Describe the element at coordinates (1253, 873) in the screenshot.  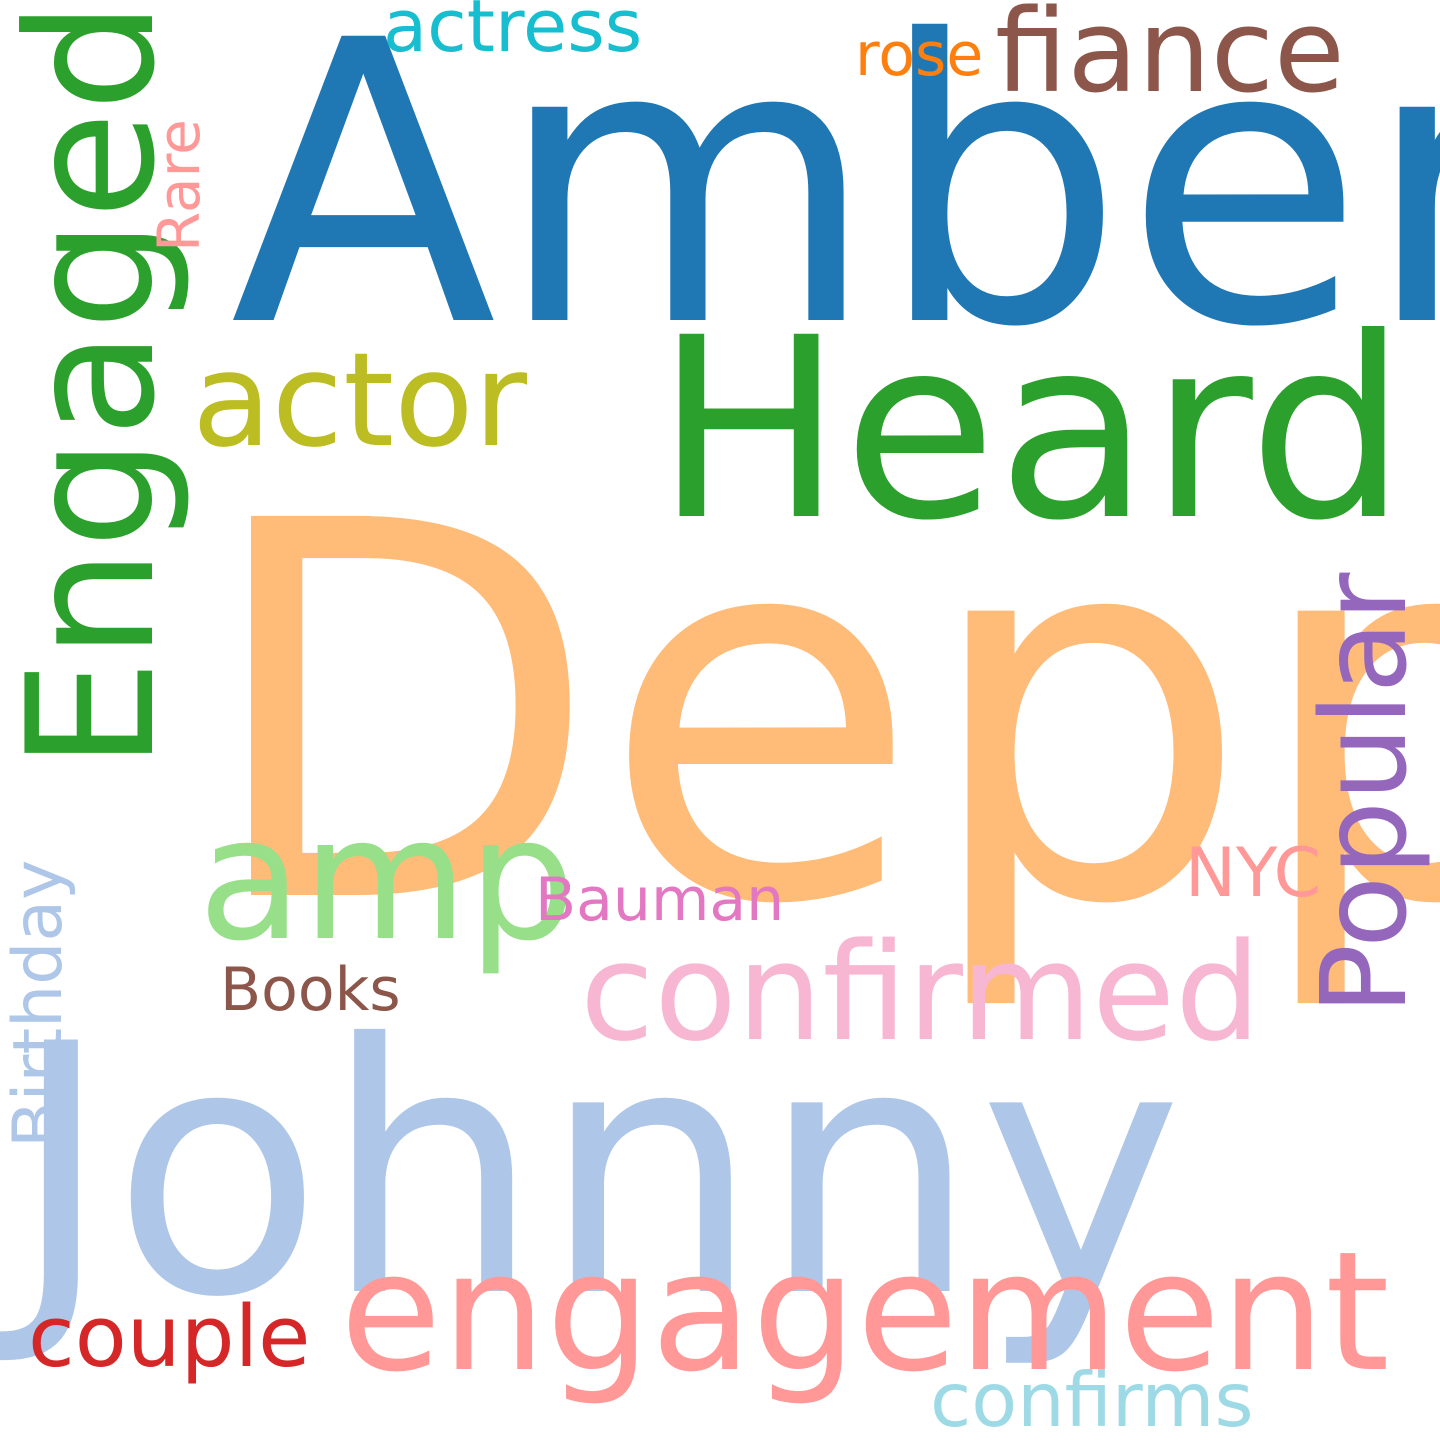
I see `word-nyc: NYC` at that location.